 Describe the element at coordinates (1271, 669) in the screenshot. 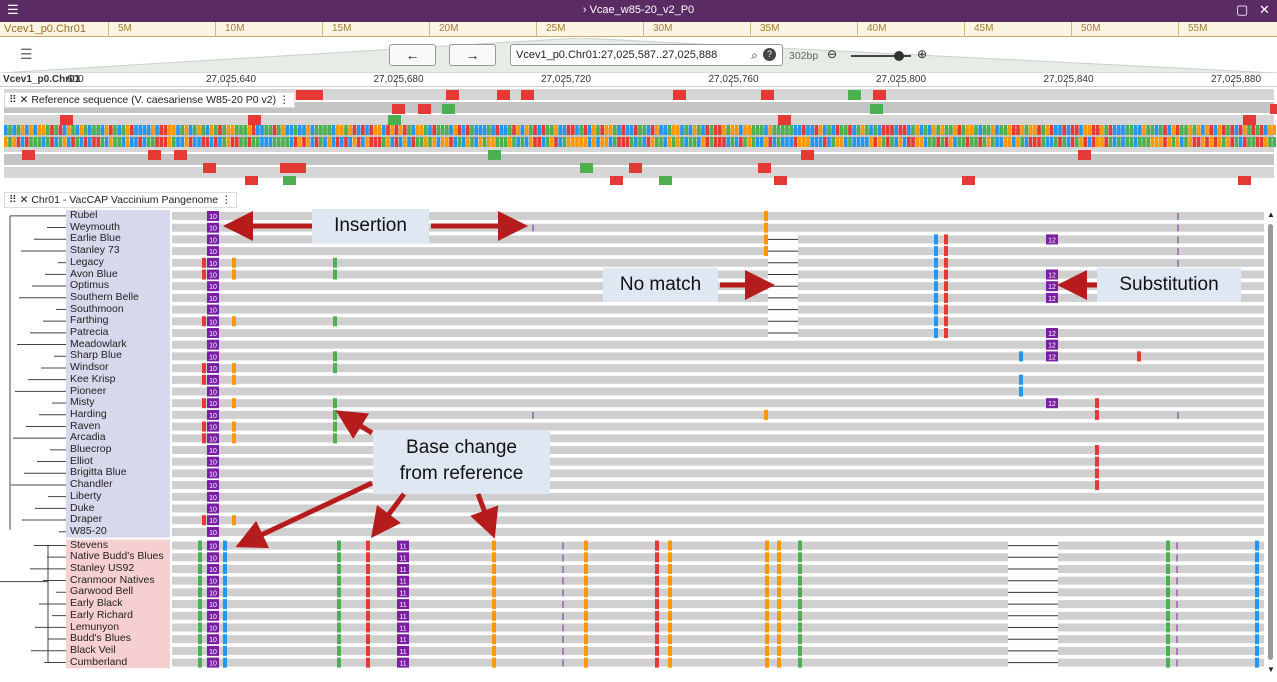

I see `scroll-down-icon: ▼` at that location.